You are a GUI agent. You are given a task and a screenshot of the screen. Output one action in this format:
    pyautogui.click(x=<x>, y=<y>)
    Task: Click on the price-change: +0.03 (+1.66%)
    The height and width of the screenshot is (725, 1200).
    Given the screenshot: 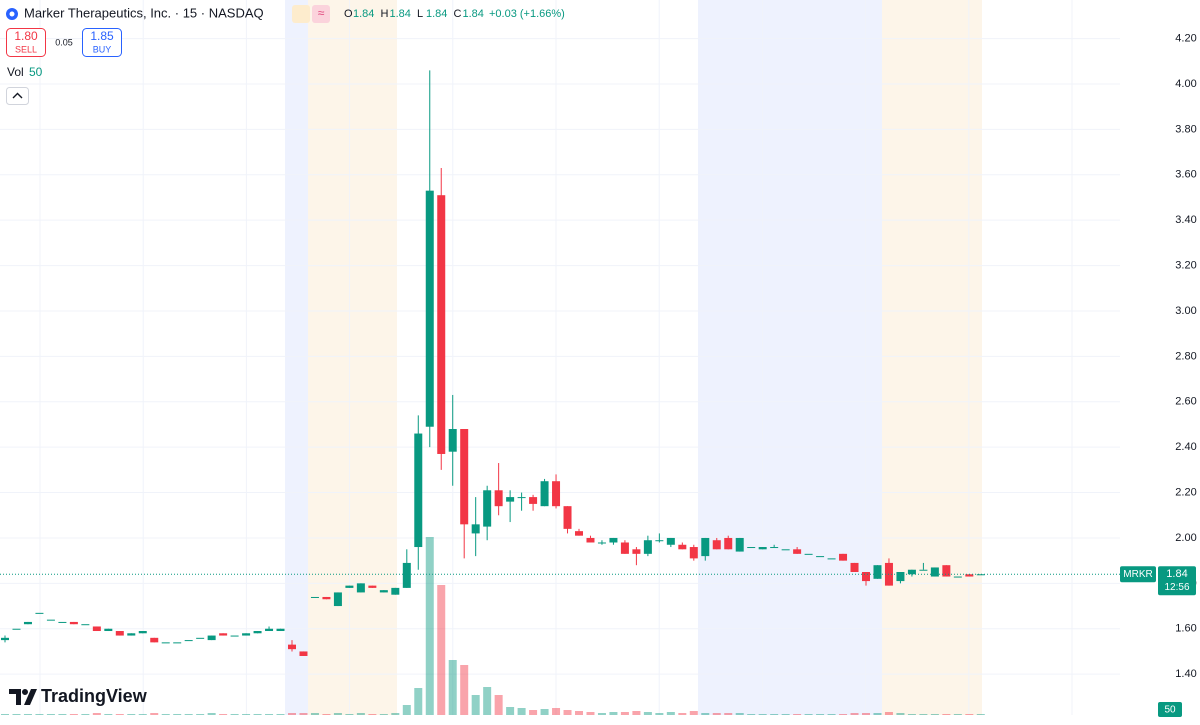 What is the action you would take?
    pyautogui.click(x=527, y=14)
    